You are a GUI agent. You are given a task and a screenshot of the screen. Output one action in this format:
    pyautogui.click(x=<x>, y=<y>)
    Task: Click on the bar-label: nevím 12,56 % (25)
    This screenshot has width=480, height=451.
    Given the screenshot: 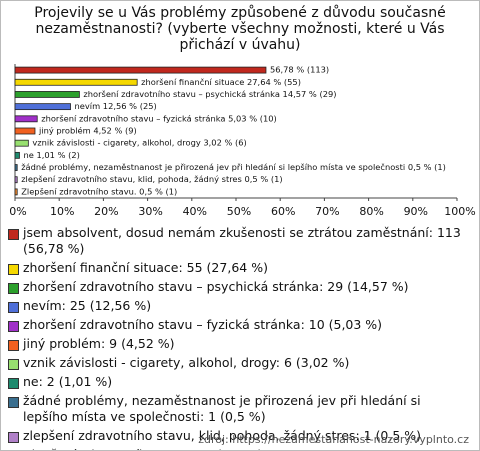 What is the action you would take?
    pyautogui.click(x=116, y=106)
    